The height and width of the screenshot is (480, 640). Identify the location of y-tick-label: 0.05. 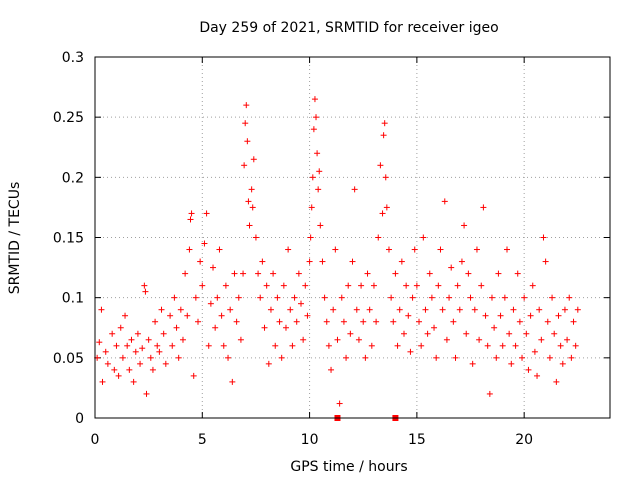
(68, 359).